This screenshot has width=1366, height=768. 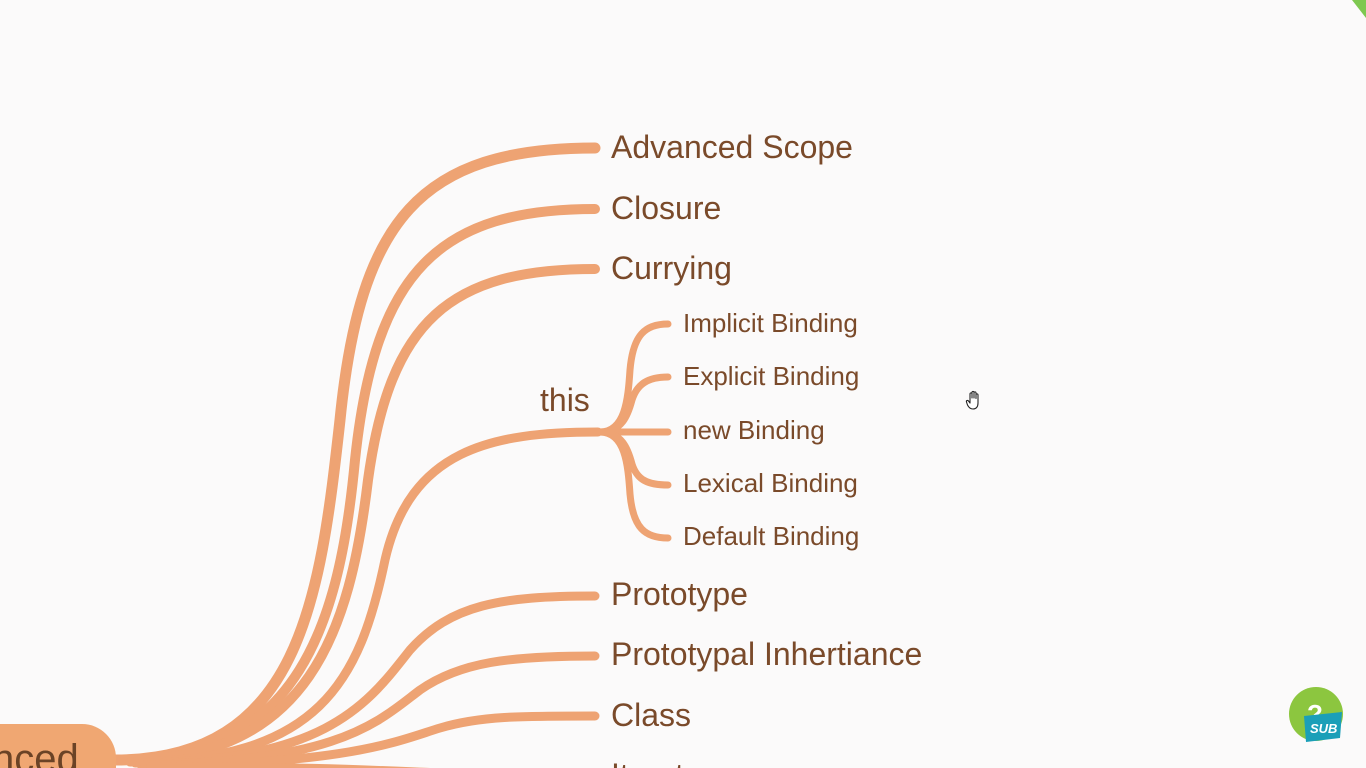 I want to click on subscribe-badge-icon: ? SUB, so click(x=1316, y=714).